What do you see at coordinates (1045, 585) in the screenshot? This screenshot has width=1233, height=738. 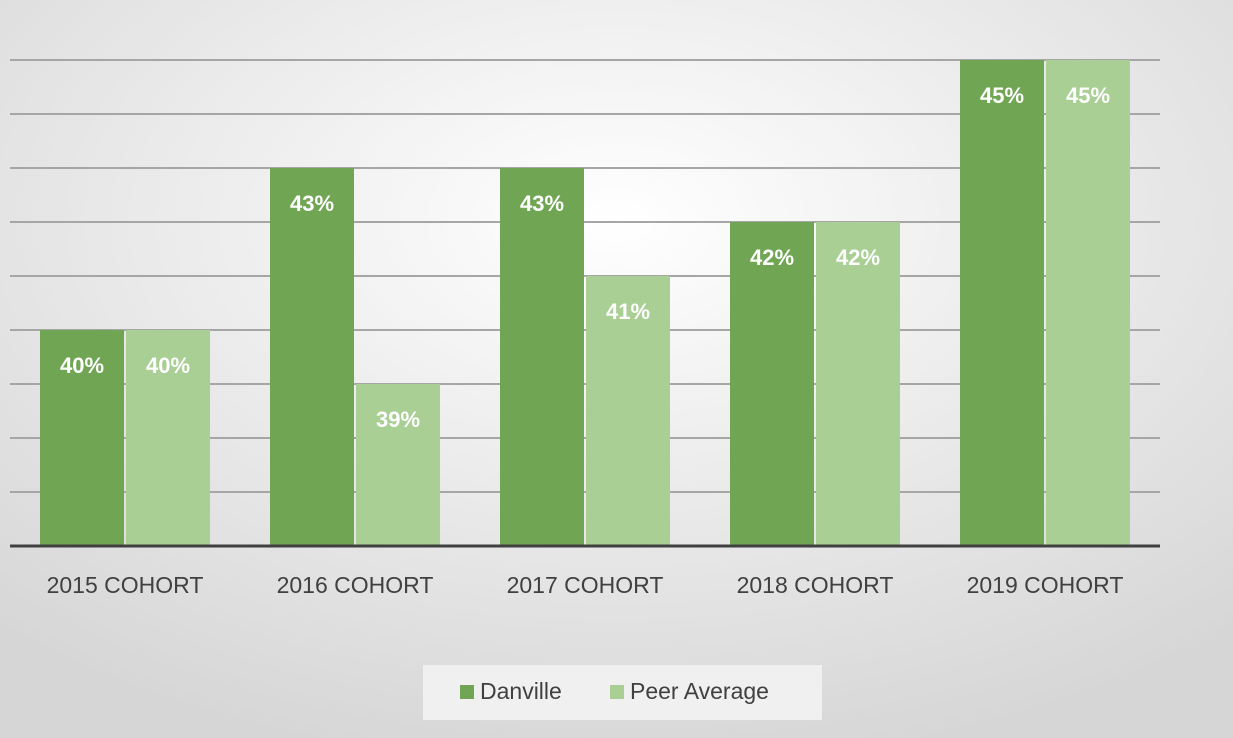 I see `x-tick-label: 2019 COHORT` at bounding box center [1045, 585].